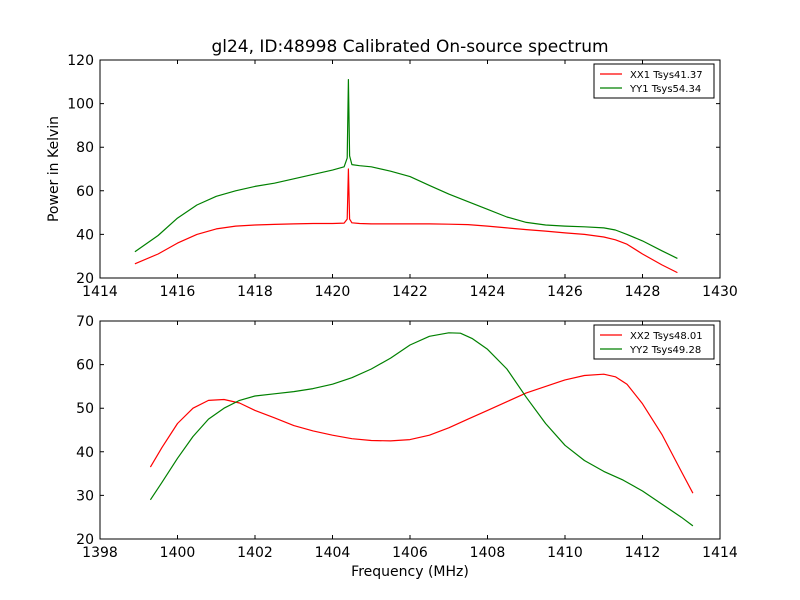 Image resolution: width=800 pixels, height=600 pixels. I want to click on x-tick-label: 1426, so click(565, 292).